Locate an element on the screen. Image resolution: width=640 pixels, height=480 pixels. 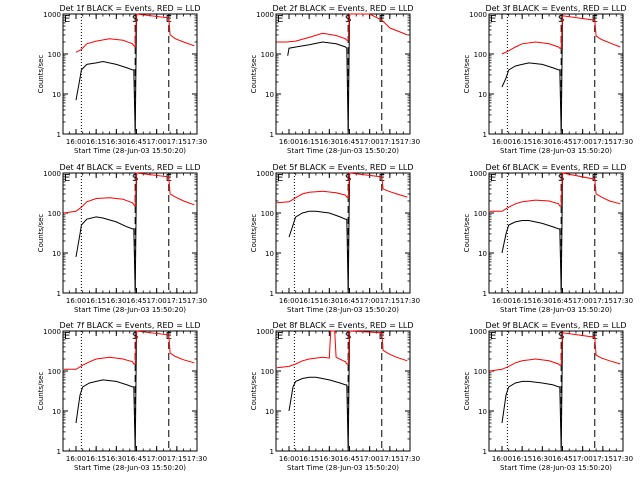
panel-title: Det 4f BLACK = Events, RED = LLD is located at coordinates (129, 167).